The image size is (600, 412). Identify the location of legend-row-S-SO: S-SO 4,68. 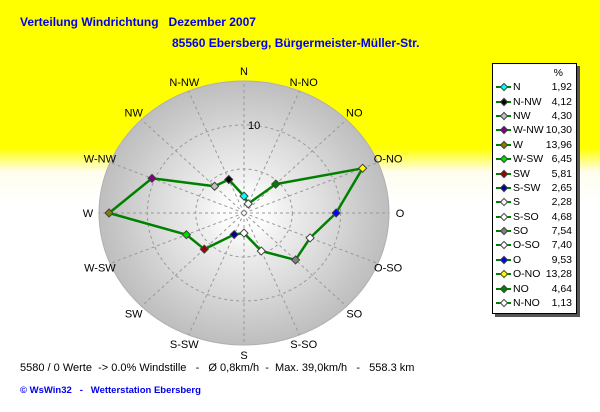
(534, 217).